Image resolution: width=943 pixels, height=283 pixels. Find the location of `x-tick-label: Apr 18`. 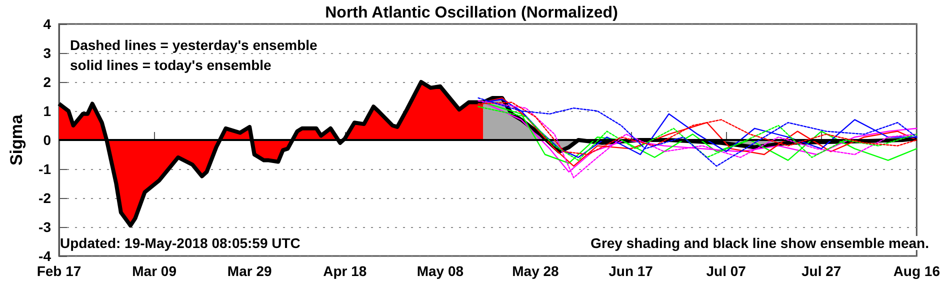

x-tick-label: Apr 18 is located at coordinates (345, 271).